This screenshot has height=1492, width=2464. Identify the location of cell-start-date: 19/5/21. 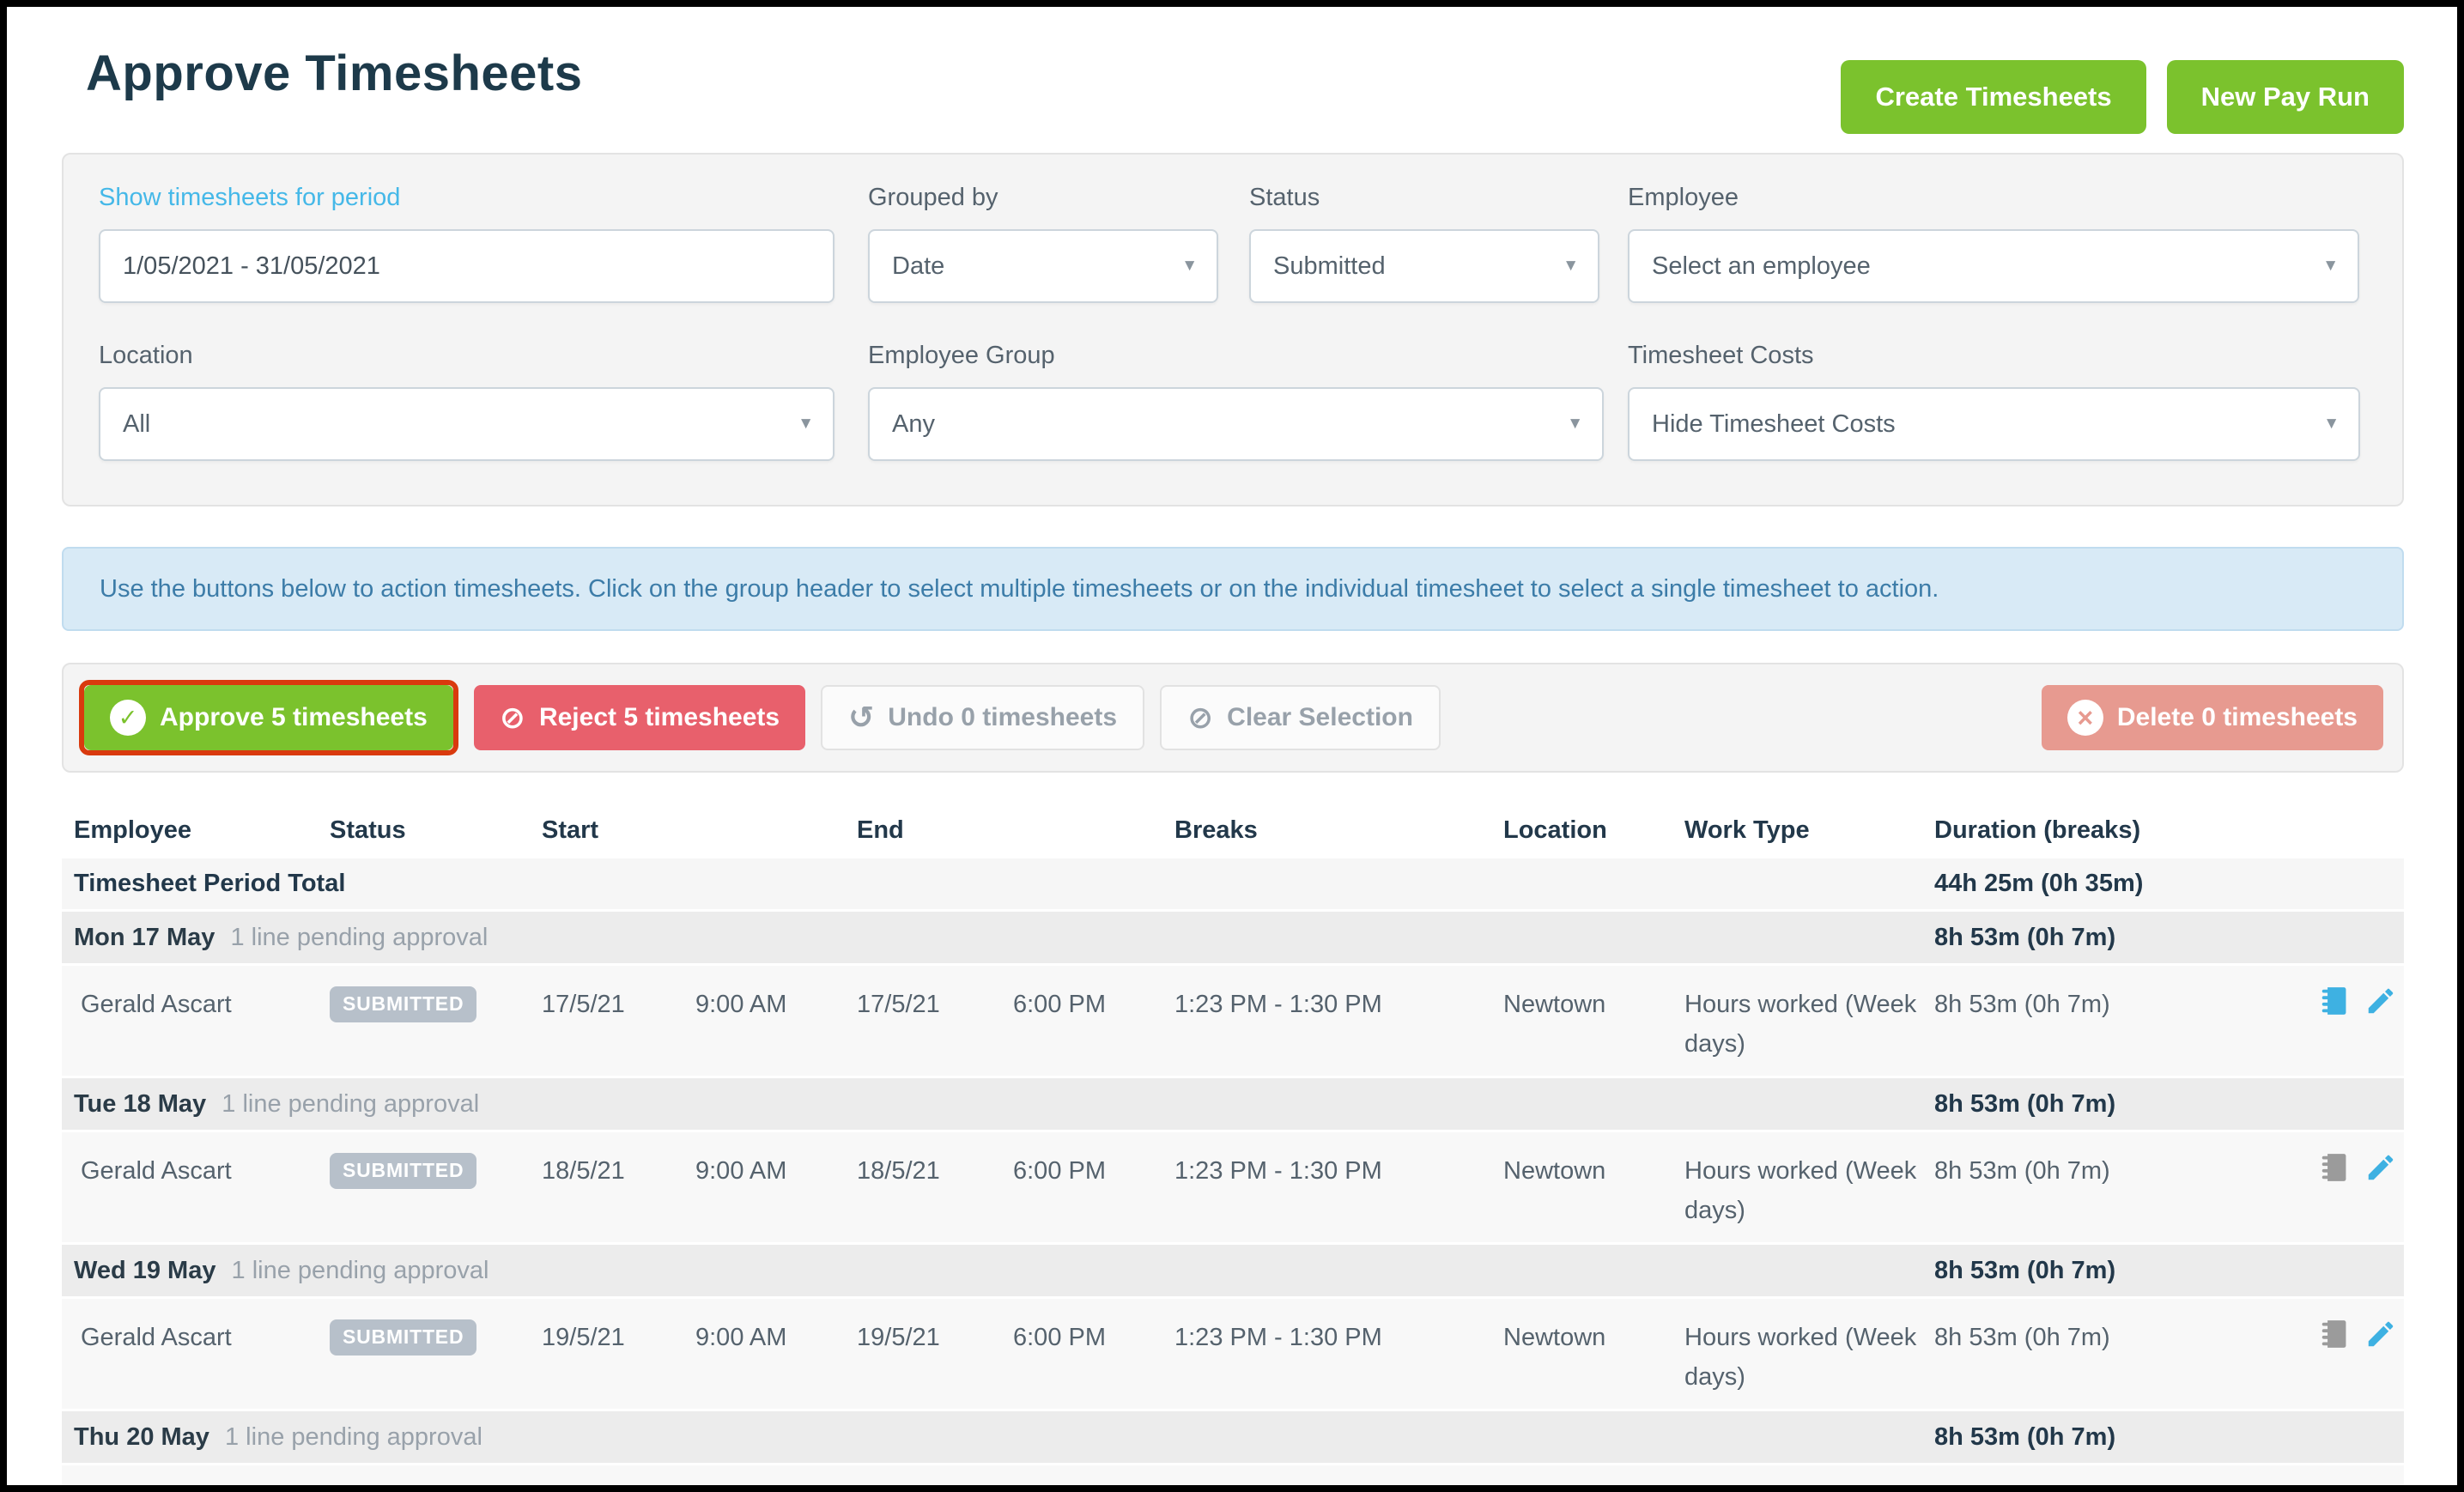
(583, 1337).